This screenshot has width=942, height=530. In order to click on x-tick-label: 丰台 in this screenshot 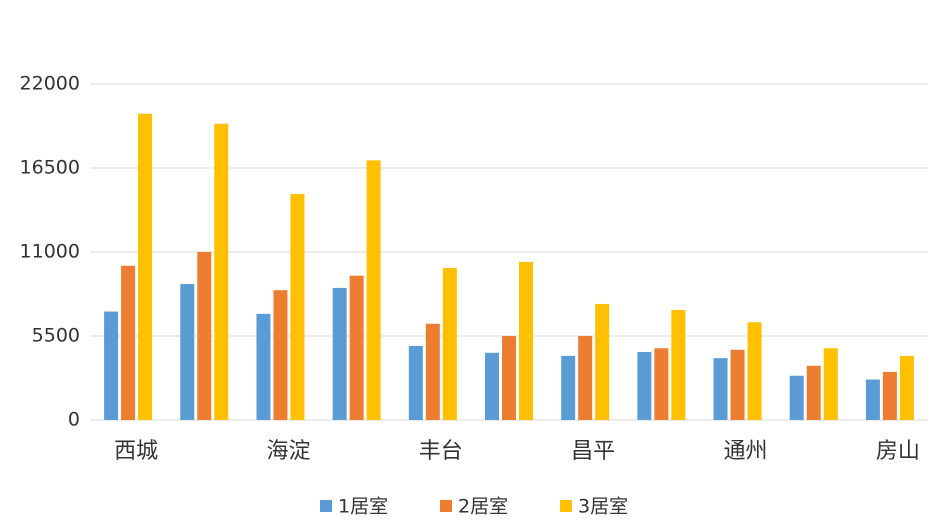, I will do `click(441, 451)`.